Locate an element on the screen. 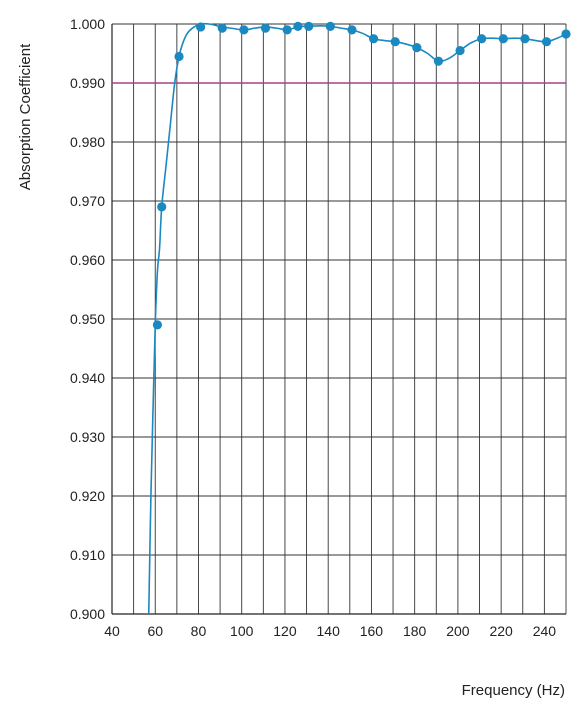 The image size is (574, 706). y-tick-label: 1.000 is located at coordinates (87, 24).